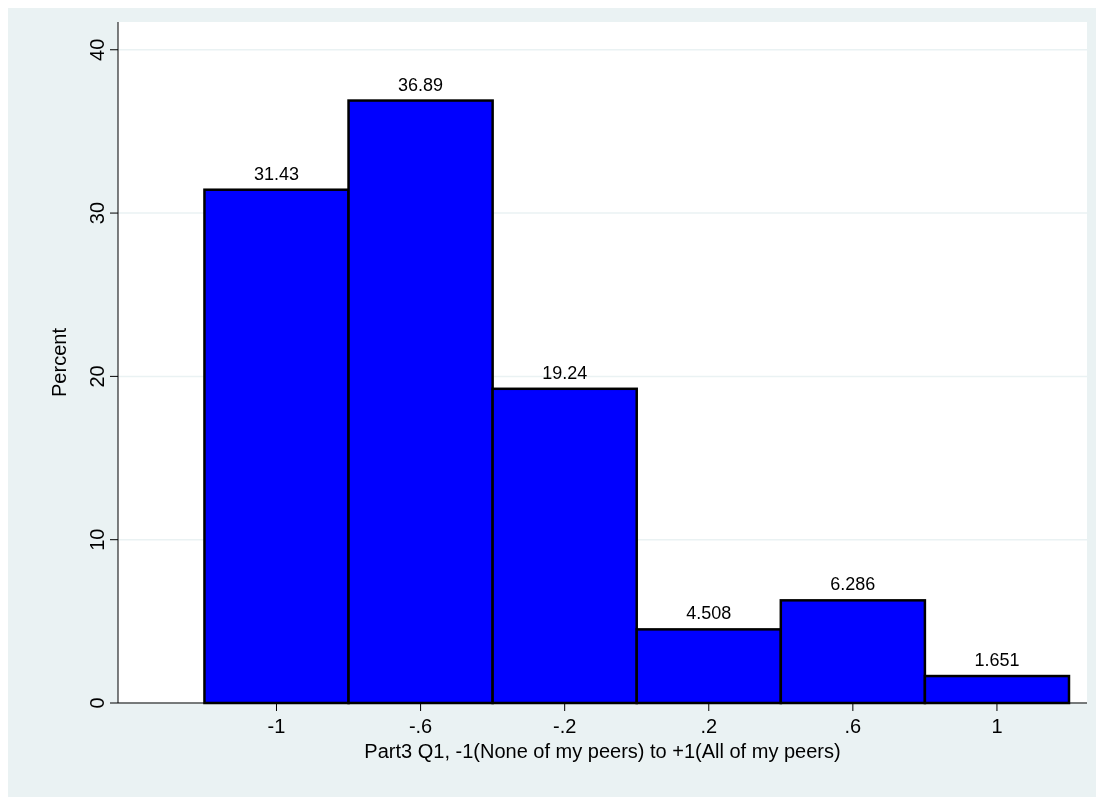  What do you see at coordinates (565, 372) in the screenshot?
I see `data-label: 19.24` at bounding box center [565, 372].